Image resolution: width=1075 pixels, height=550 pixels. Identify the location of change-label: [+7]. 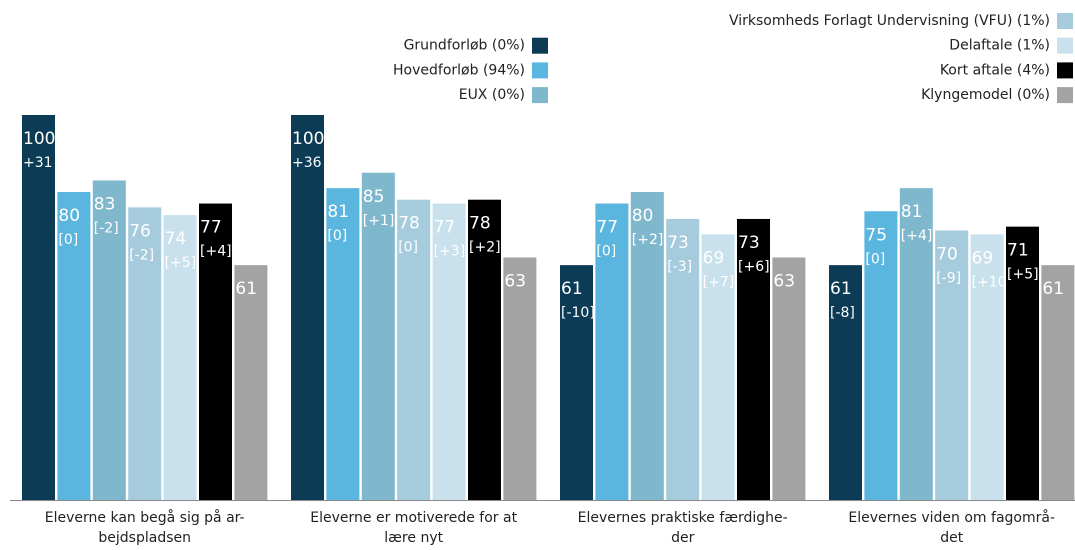
(719, 282).